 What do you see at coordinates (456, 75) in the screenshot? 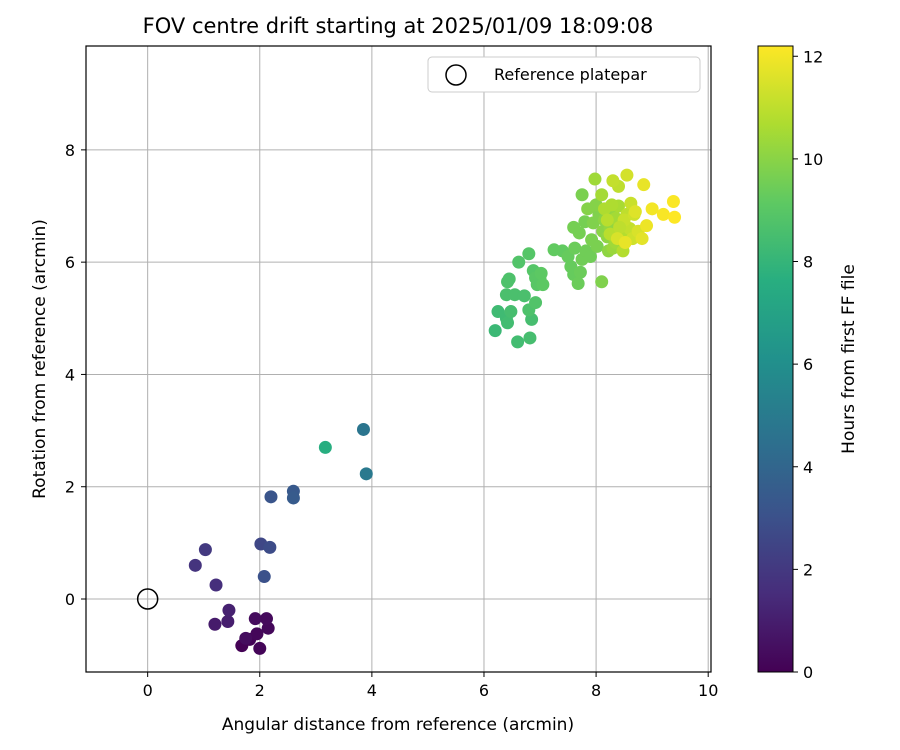
I see `legend-reference-marker` at bounding box center [456, 75].